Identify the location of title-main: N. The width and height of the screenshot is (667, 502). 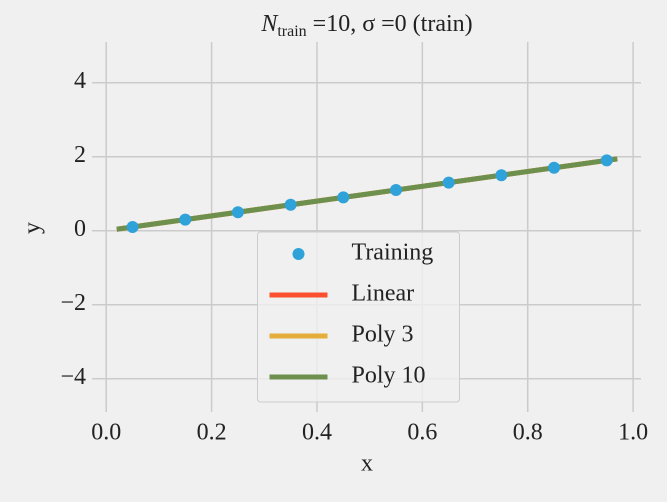
(269, 24).